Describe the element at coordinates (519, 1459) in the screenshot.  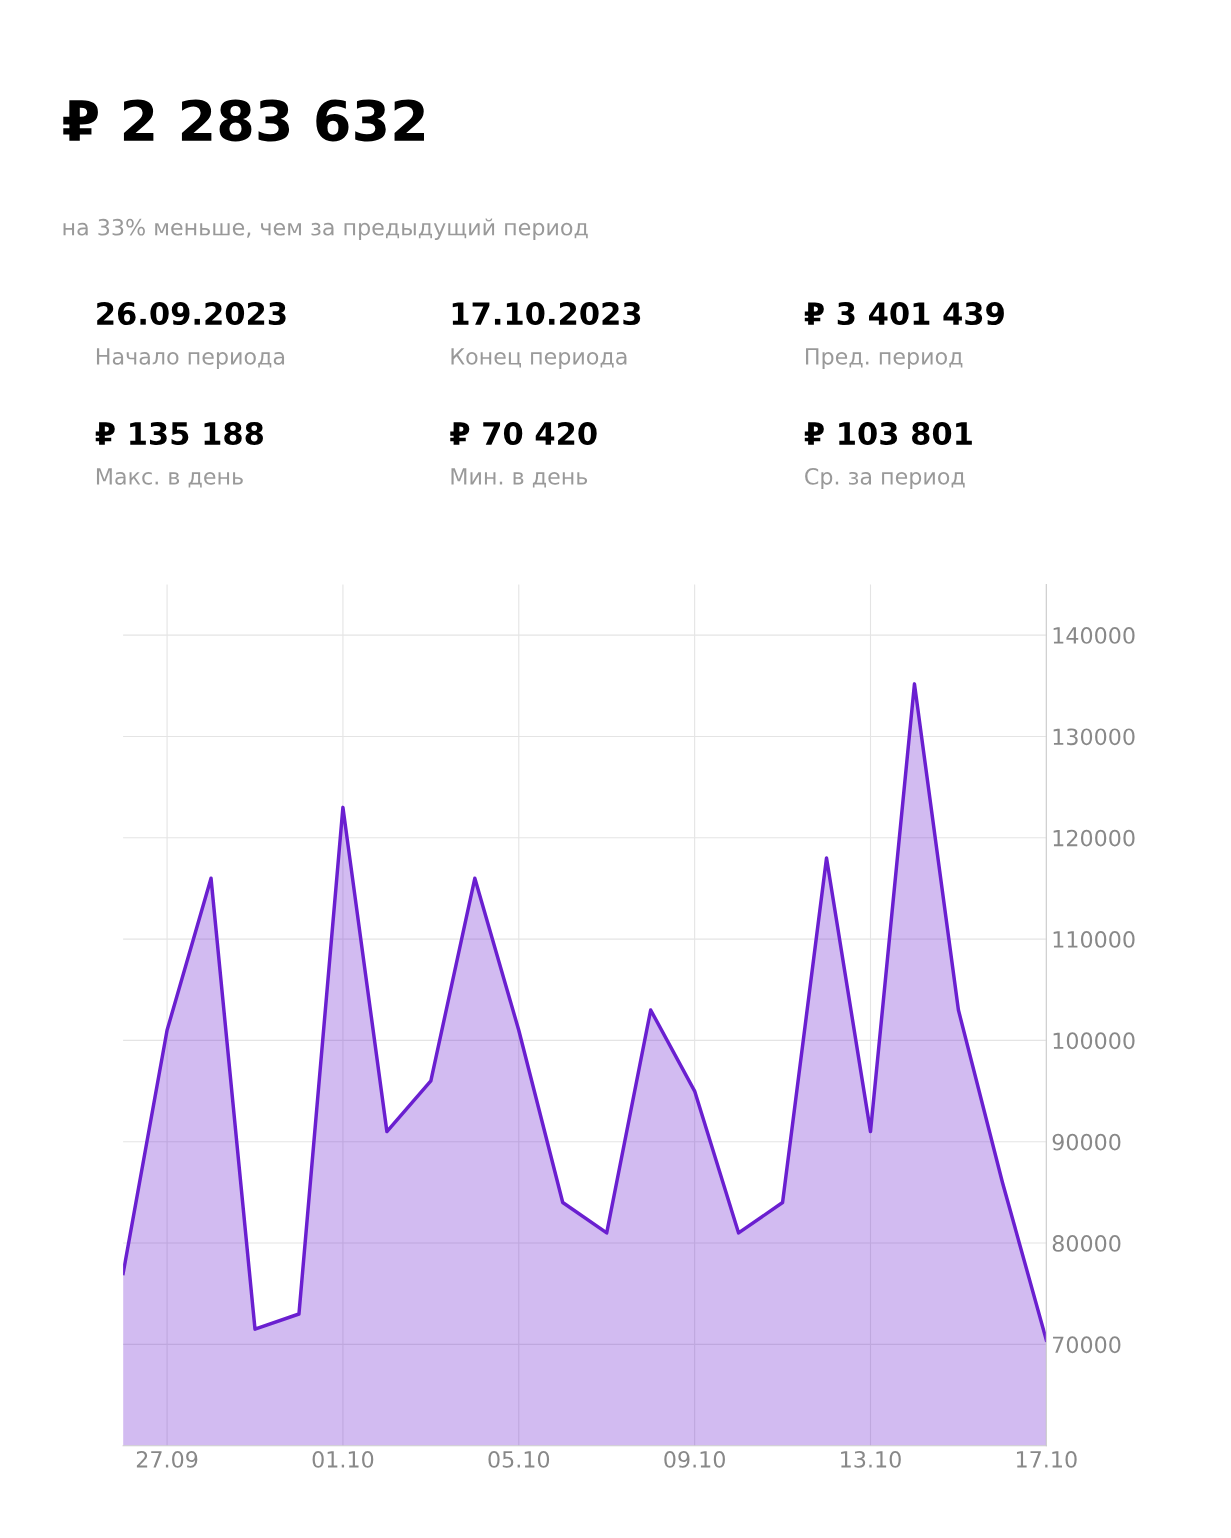
I see `x-tick-label: 05.10` at that location.